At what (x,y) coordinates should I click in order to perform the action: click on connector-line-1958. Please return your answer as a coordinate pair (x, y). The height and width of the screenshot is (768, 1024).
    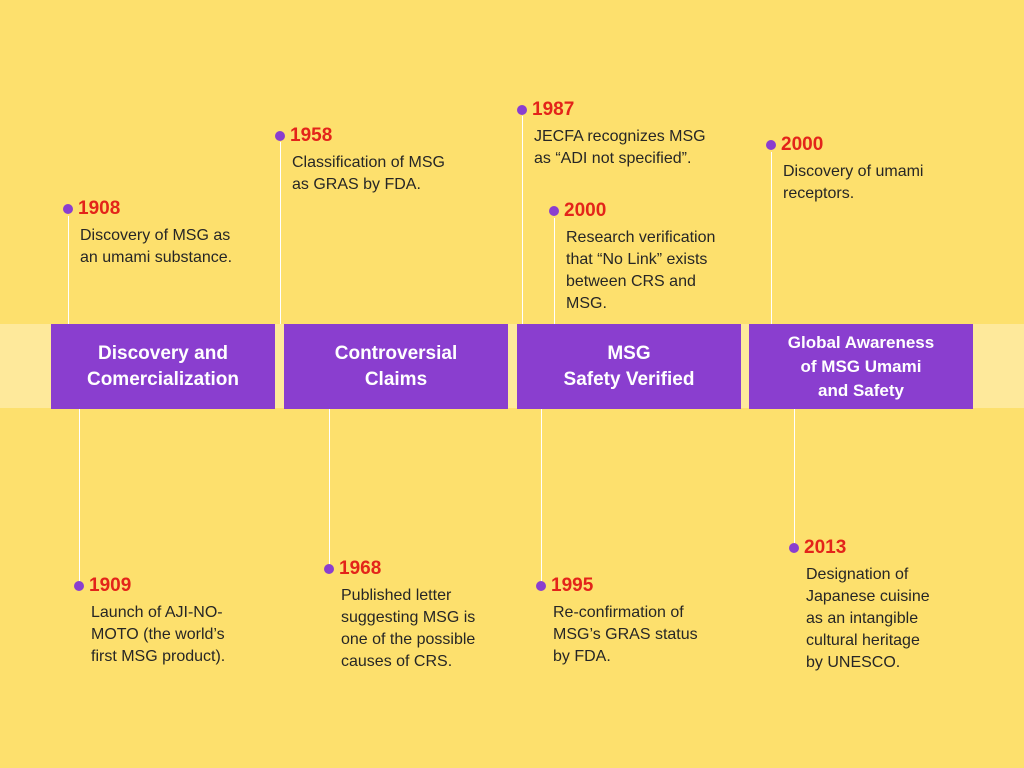
    Looking at the image, I should click on (280, 233).